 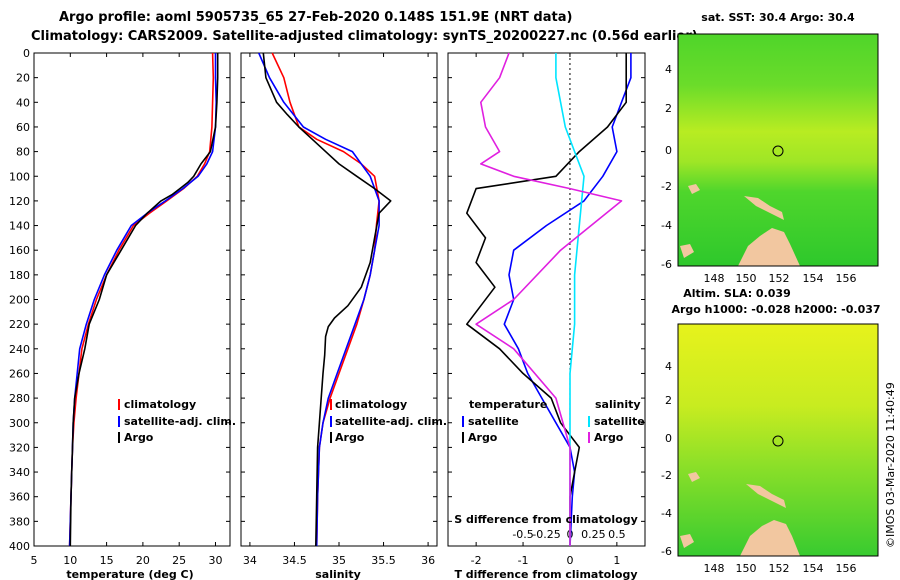 I want to click on sst-map-title: sat. SST: 30.4 Argo: 30.4, so click(x=778, y=17).